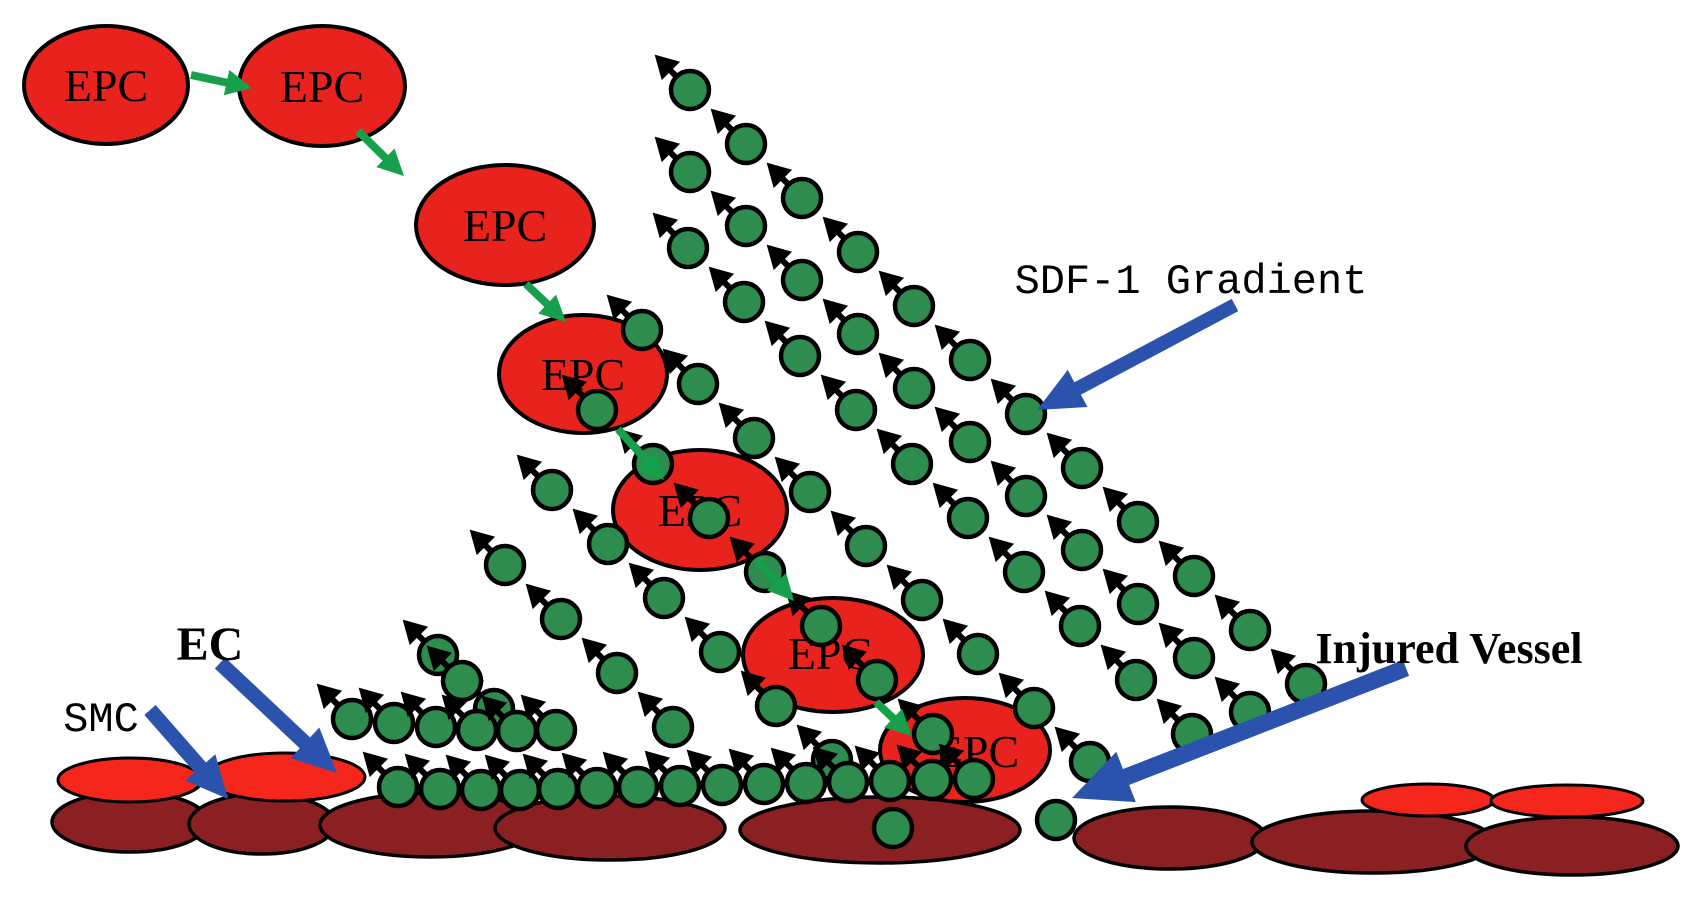  I want to click on epc-cell-label: EPC, so click(106, 85).